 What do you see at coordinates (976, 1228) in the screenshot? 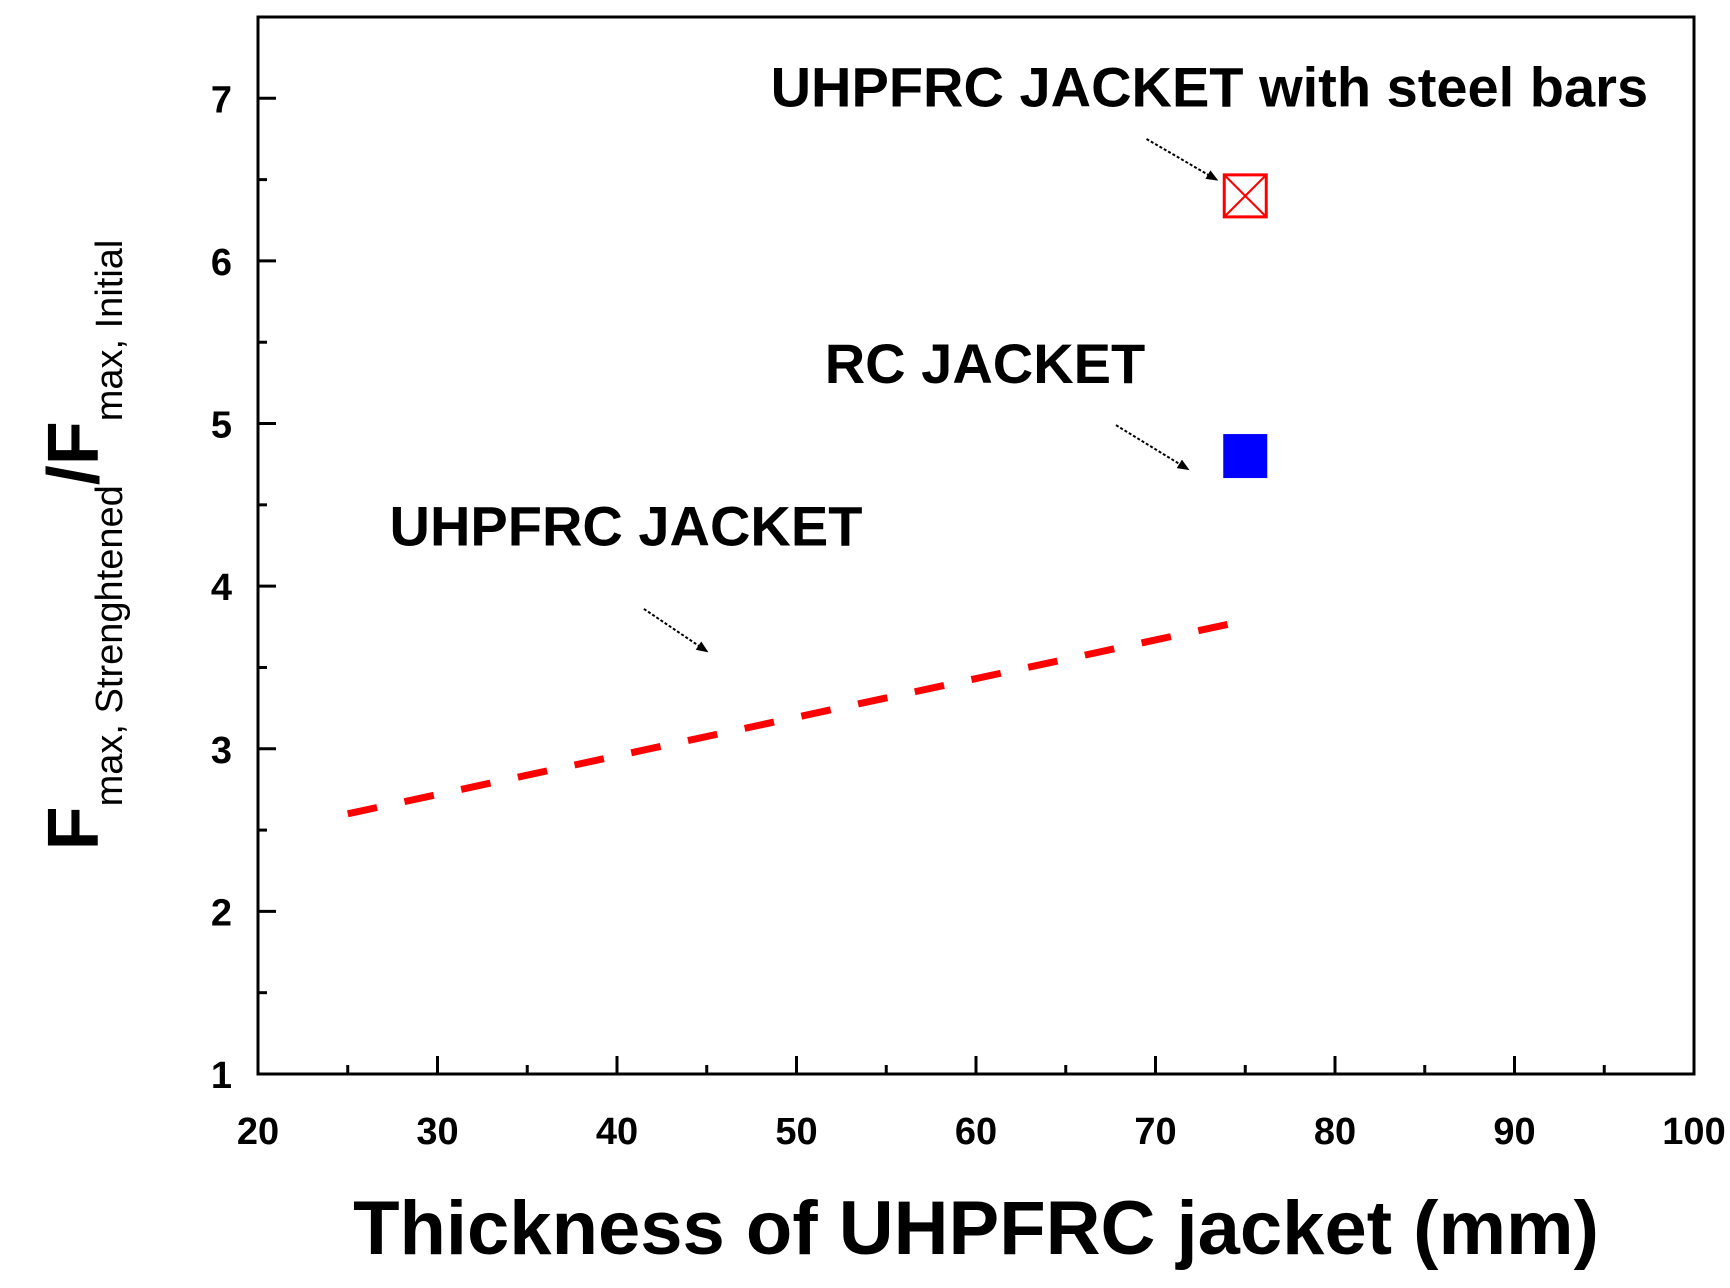
I see `x-axis-title: Thickness of UHPFRC jacket (mm)` at bounding box center [976, 1228].